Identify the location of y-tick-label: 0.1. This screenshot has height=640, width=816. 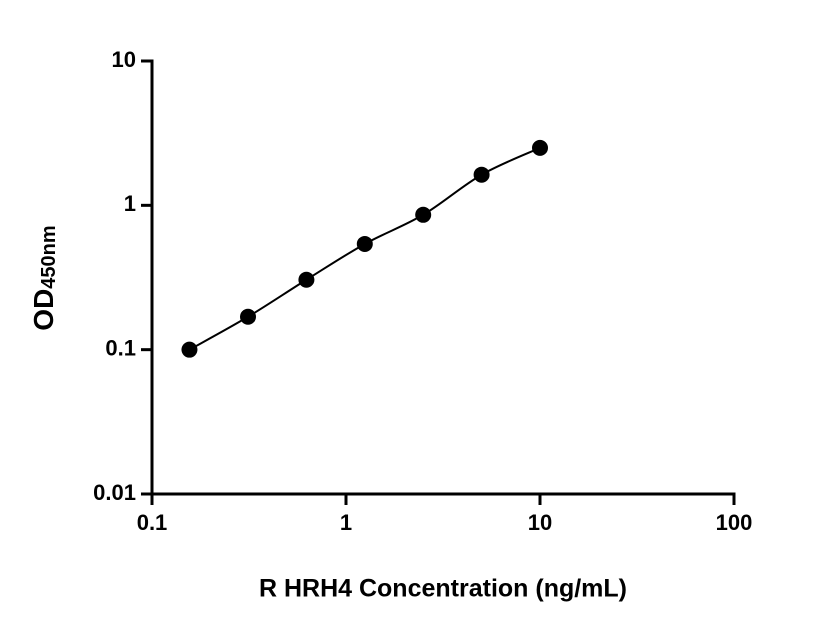
(120, 347).